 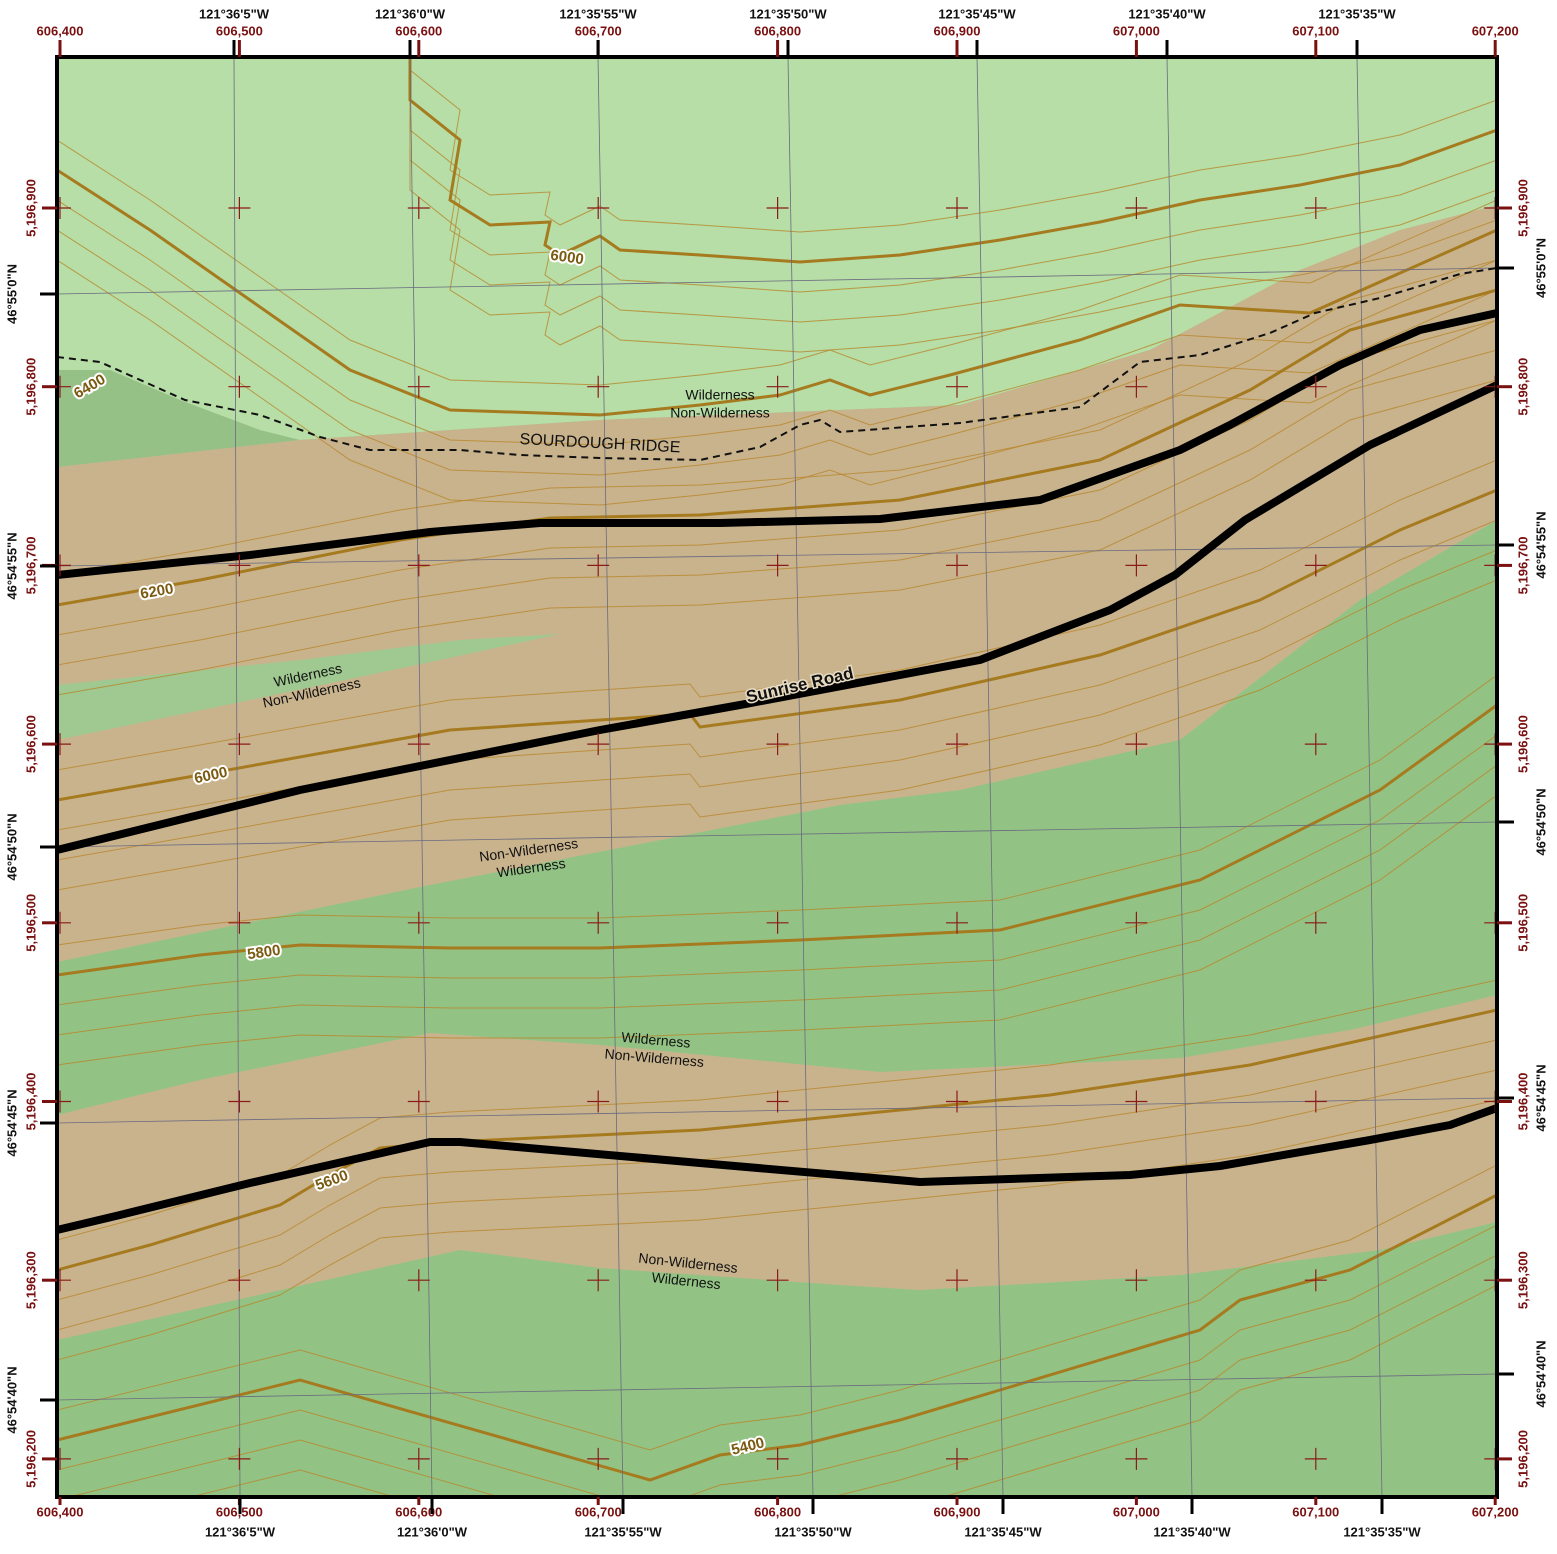 I want to click on easting-label: 606,800, so click(x=777, y=30).